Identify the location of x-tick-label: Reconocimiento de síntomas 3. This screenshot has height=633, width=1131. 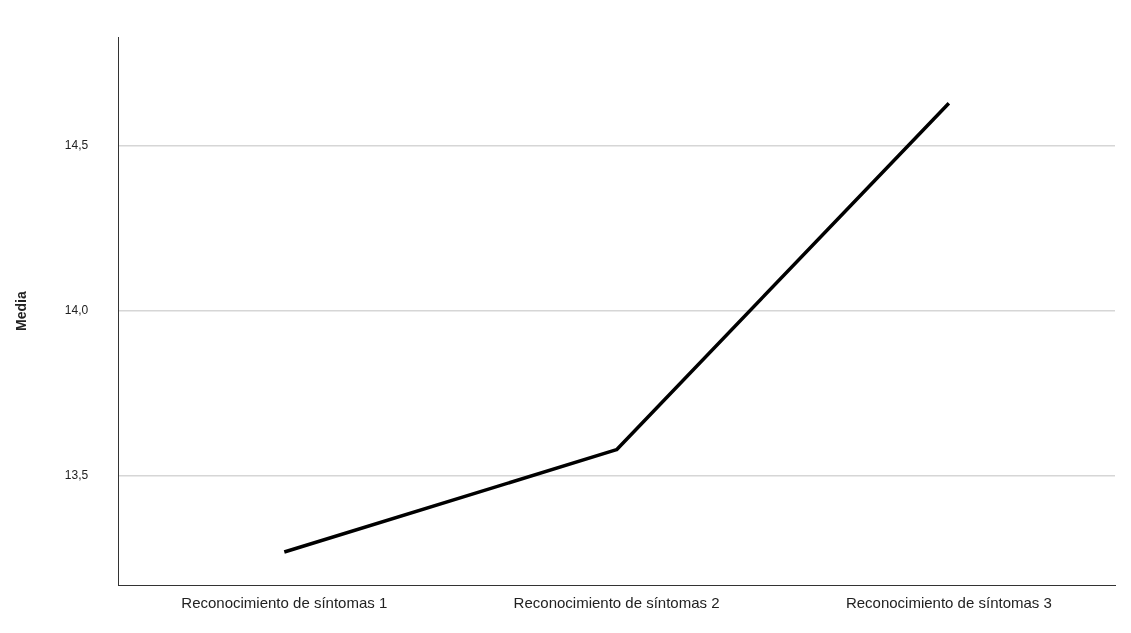
(948, 603).